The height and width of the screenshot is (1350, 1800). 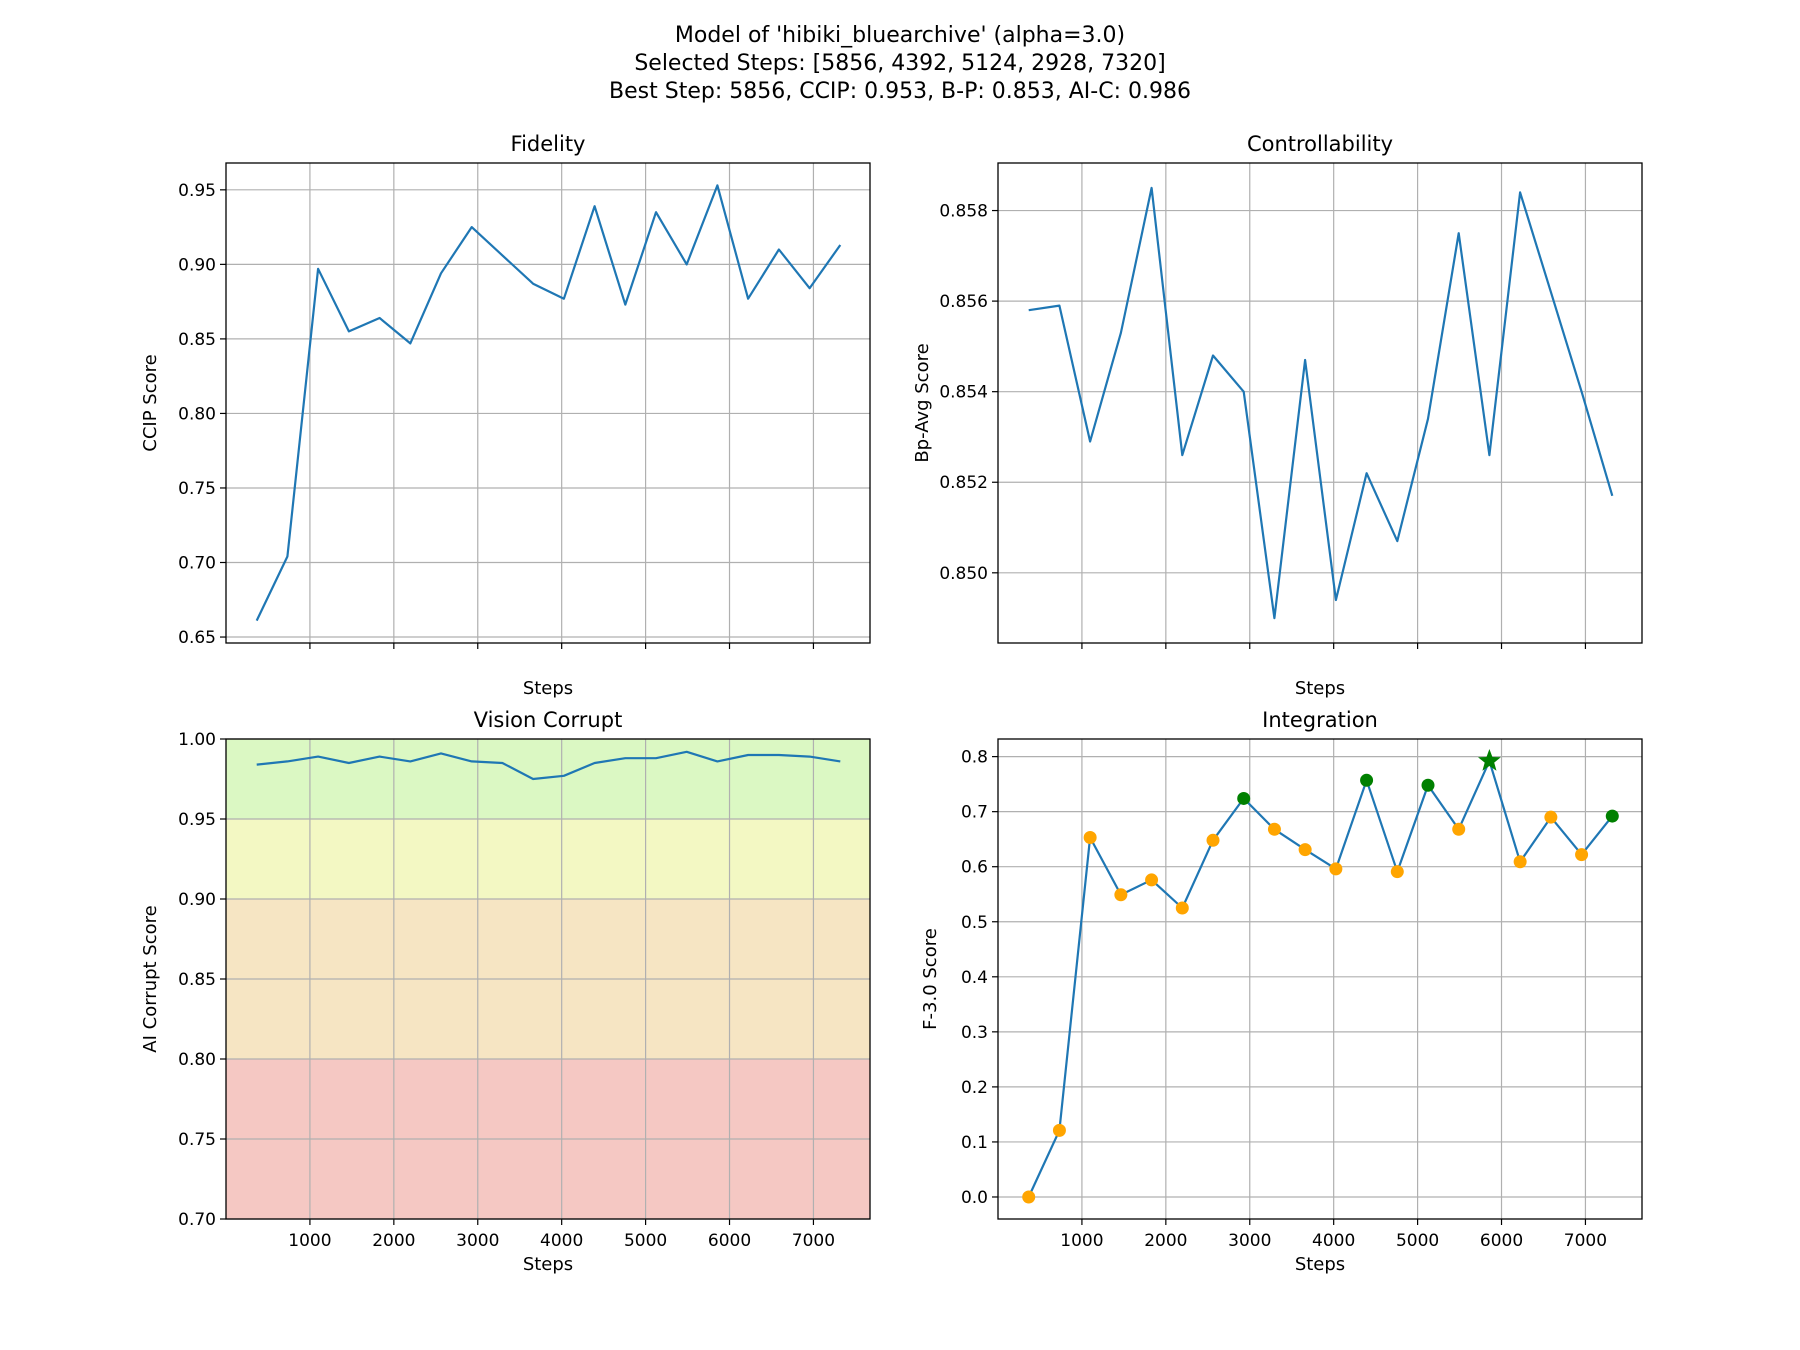 What do you see at coordinates (197, 265) in the screenshot?
I see `fidelity-ytick-label-5: 0.90` at bounding box center [197, 265].